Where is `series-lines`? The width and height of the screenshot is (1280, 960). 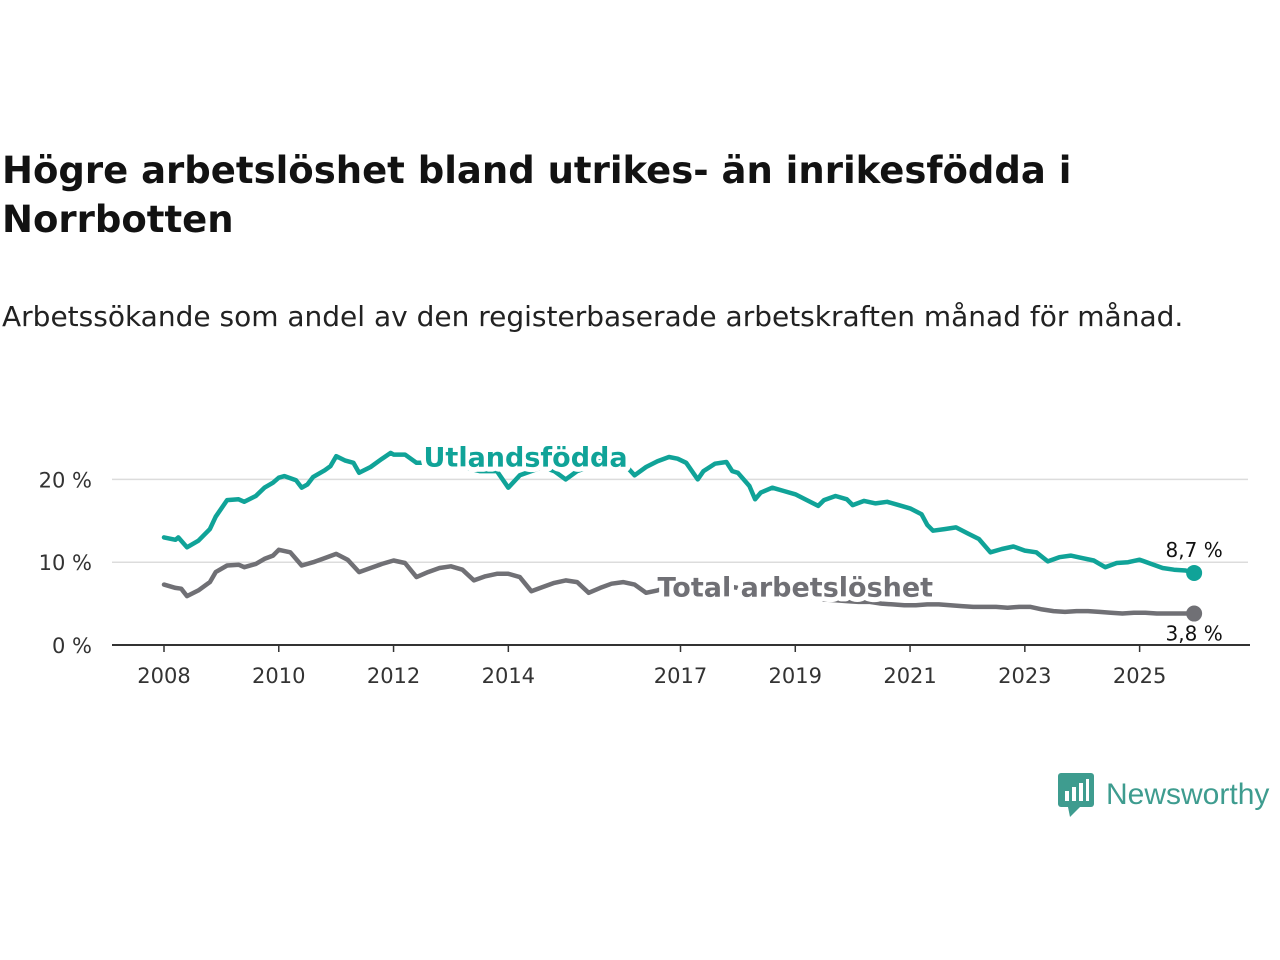
series-lines is located at coordinates (682, 536).